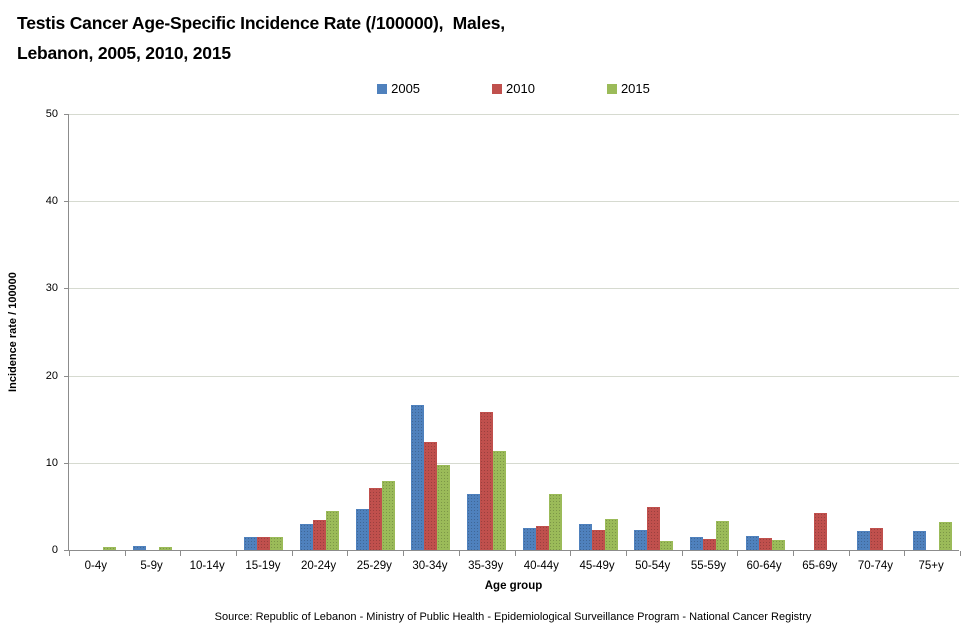 This screenshot has height=637, width=976. What do you see at coordinates (542, 537) in the screenshot?
I see `bar-2010-40-44y` at bounding box center [542, 537].